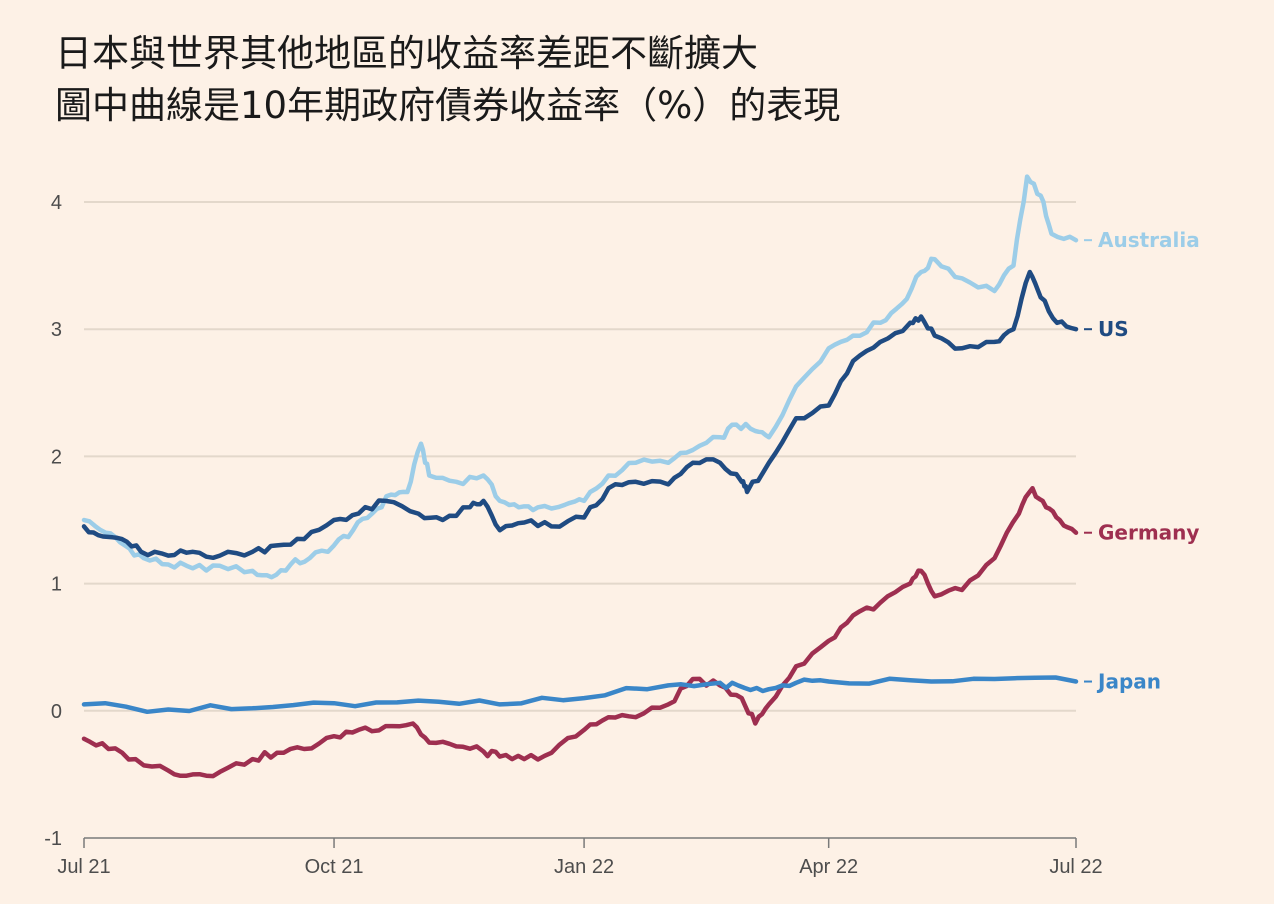 The height and width of the screenshot is (904, 1274). What do you see at coordinates (56, 712) in the screenshot?
I see `y-tick-label: 0` at bounding box center [56, 712].